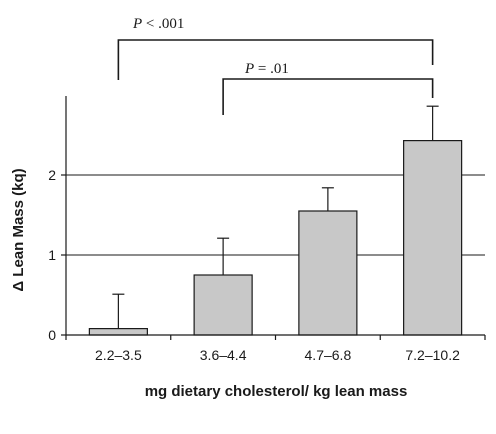 This screenshot has width=496, height=434. I want to click on x-axis-title: mg dietary cholesterol/ kg lean mass, so click(276, 391).